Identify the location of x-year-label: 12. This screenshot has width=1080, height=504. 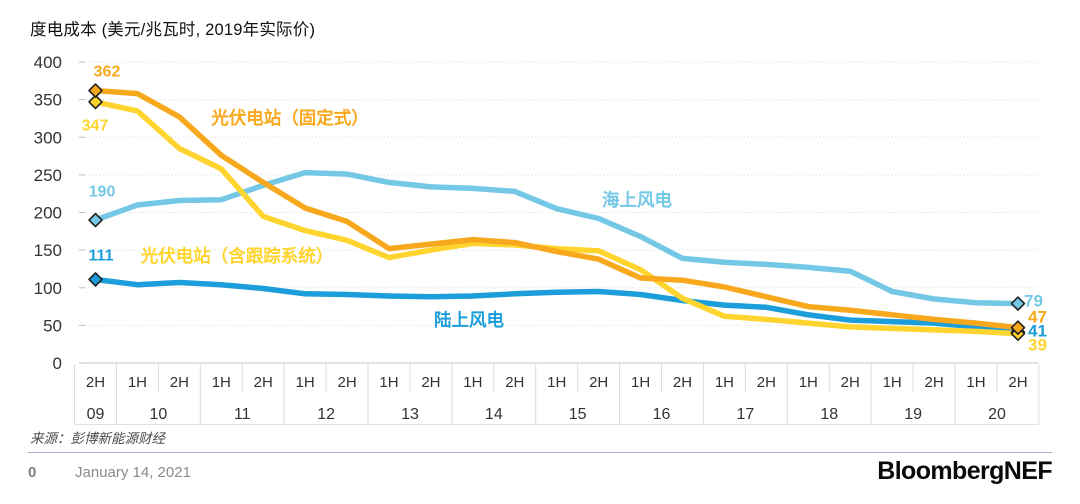
(326, 414).